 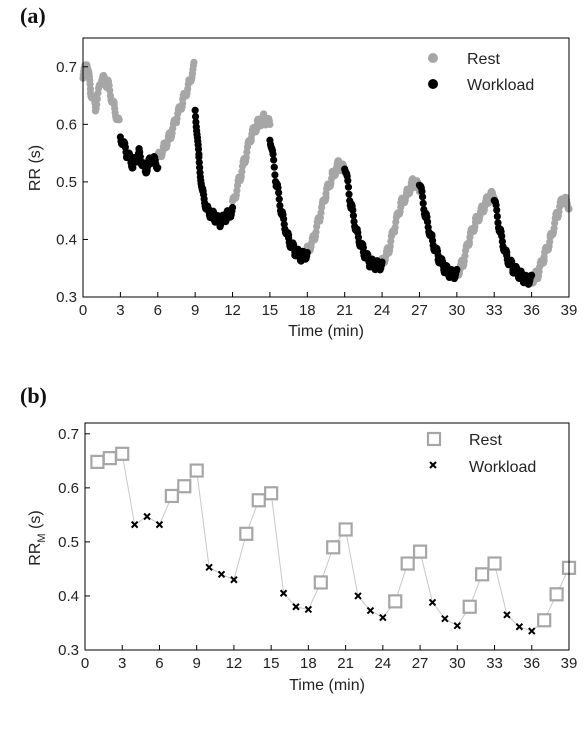 What do you see at coordinates (329, 658) in the screenshot?
I see `chart-b-x-ticks: 0 3 6 9 12 15 18 21 24 27 30 33 36 39` at bounding box center [329, 658].